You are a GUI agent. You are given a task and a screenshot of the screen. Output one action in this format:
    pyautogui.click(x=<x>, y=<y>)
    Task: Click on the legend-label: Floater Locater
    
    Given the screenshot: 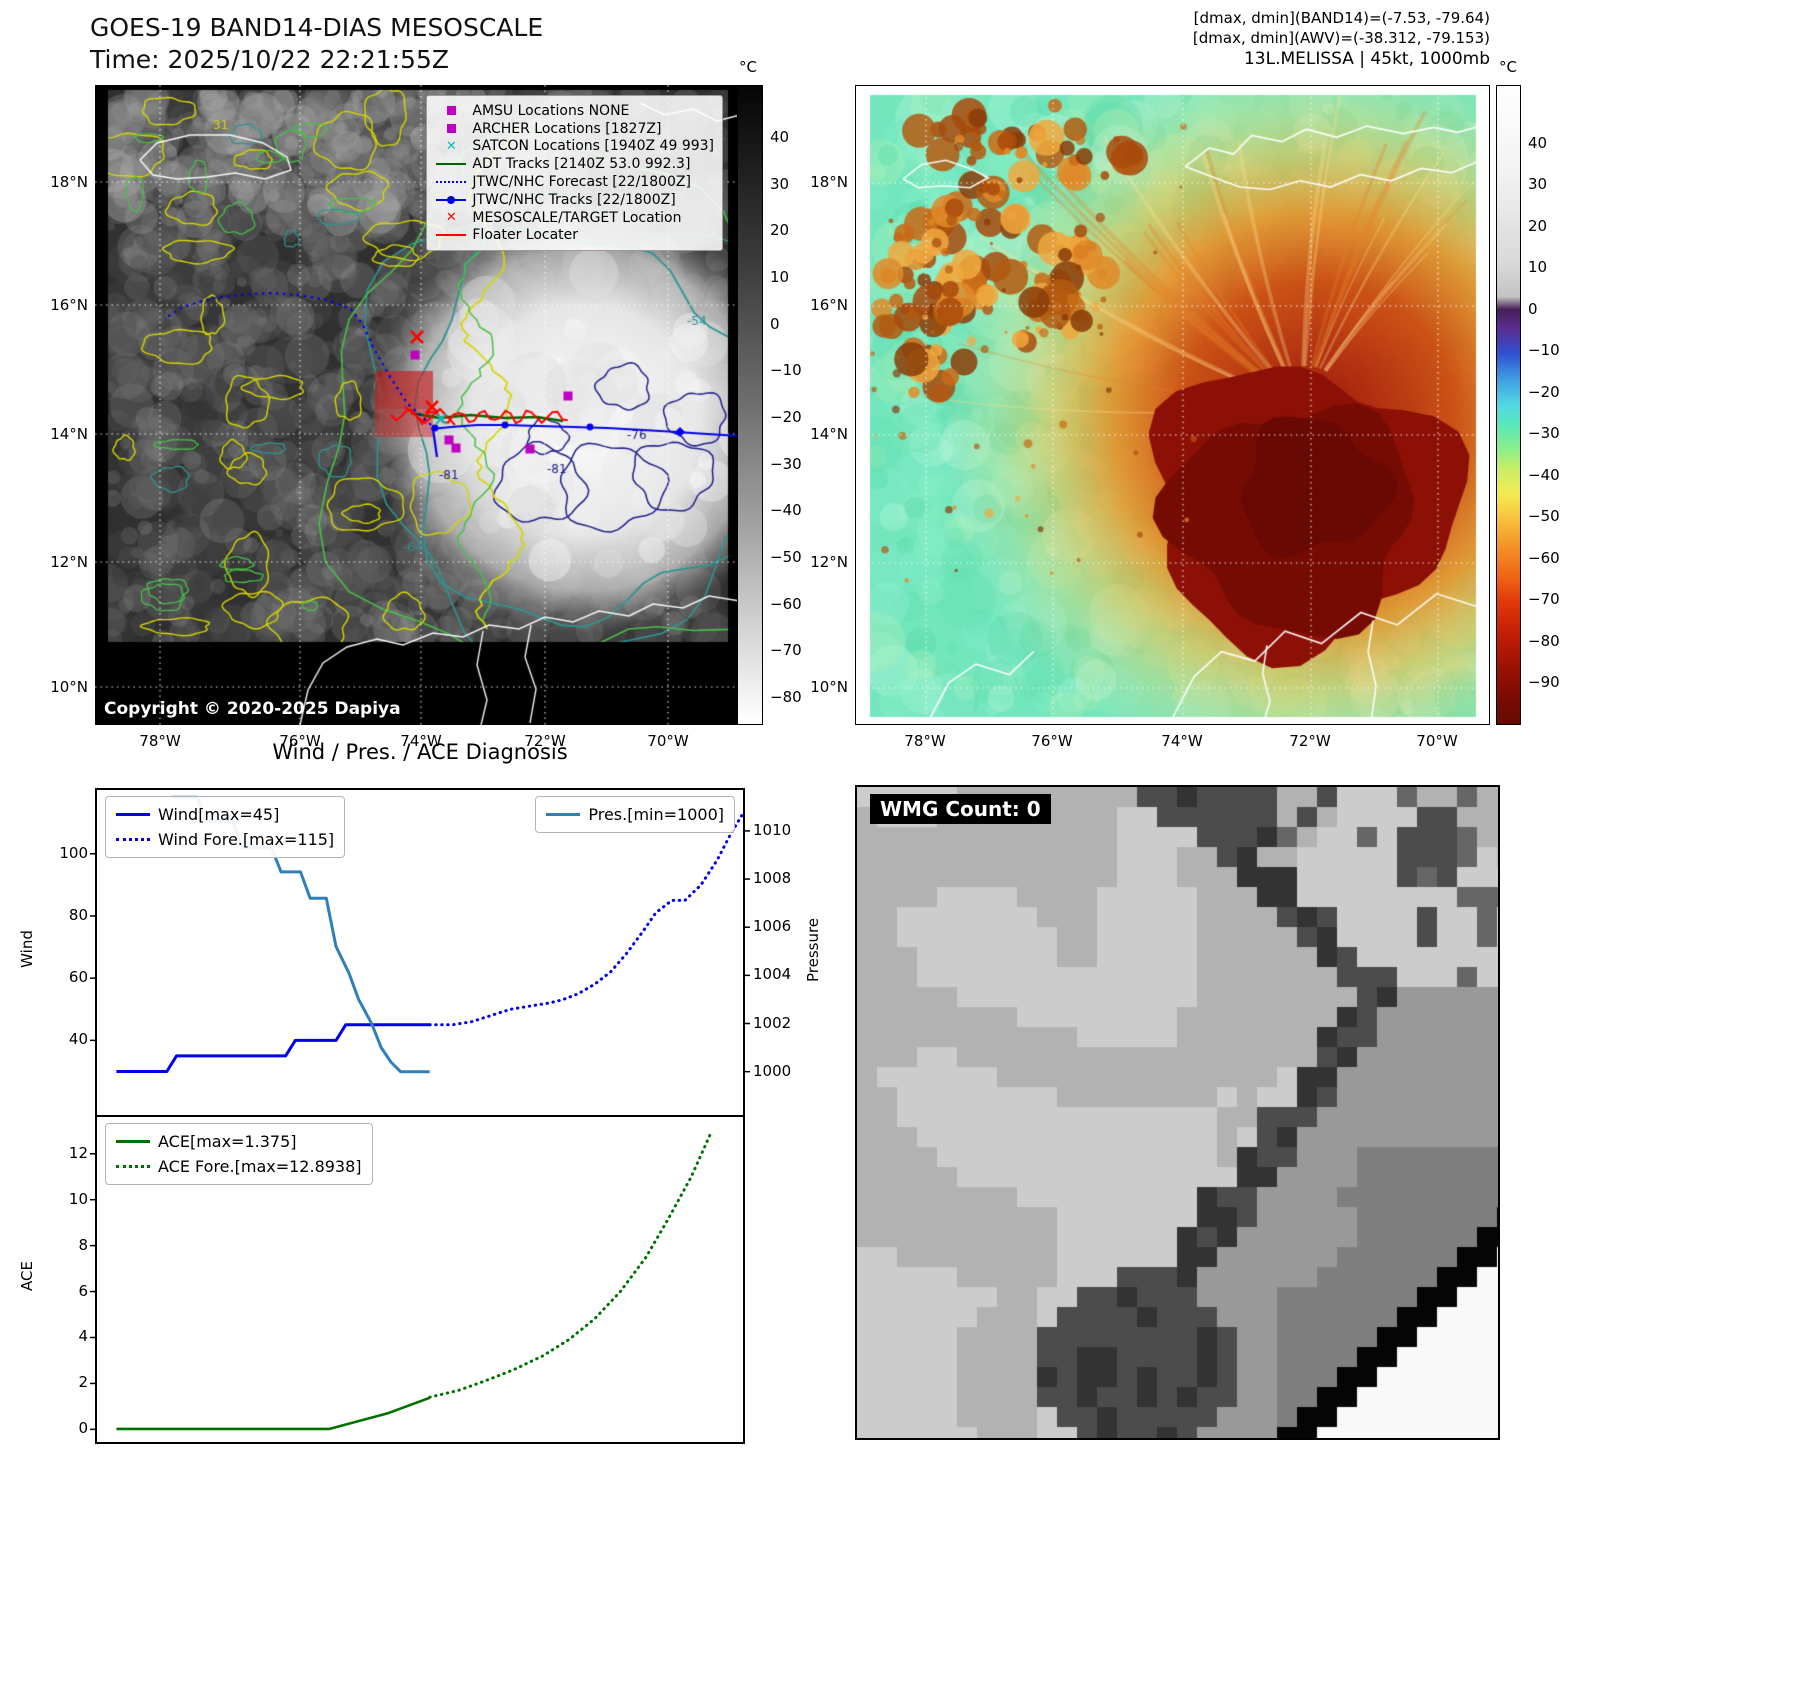 What is the action you would take?
    pyautogui.click(x=525, y=235)
    